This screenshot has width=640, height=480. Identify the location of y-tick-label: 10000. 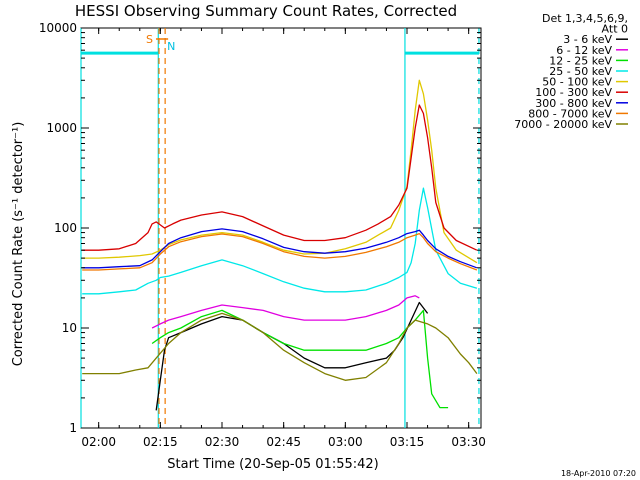
(58, 28).